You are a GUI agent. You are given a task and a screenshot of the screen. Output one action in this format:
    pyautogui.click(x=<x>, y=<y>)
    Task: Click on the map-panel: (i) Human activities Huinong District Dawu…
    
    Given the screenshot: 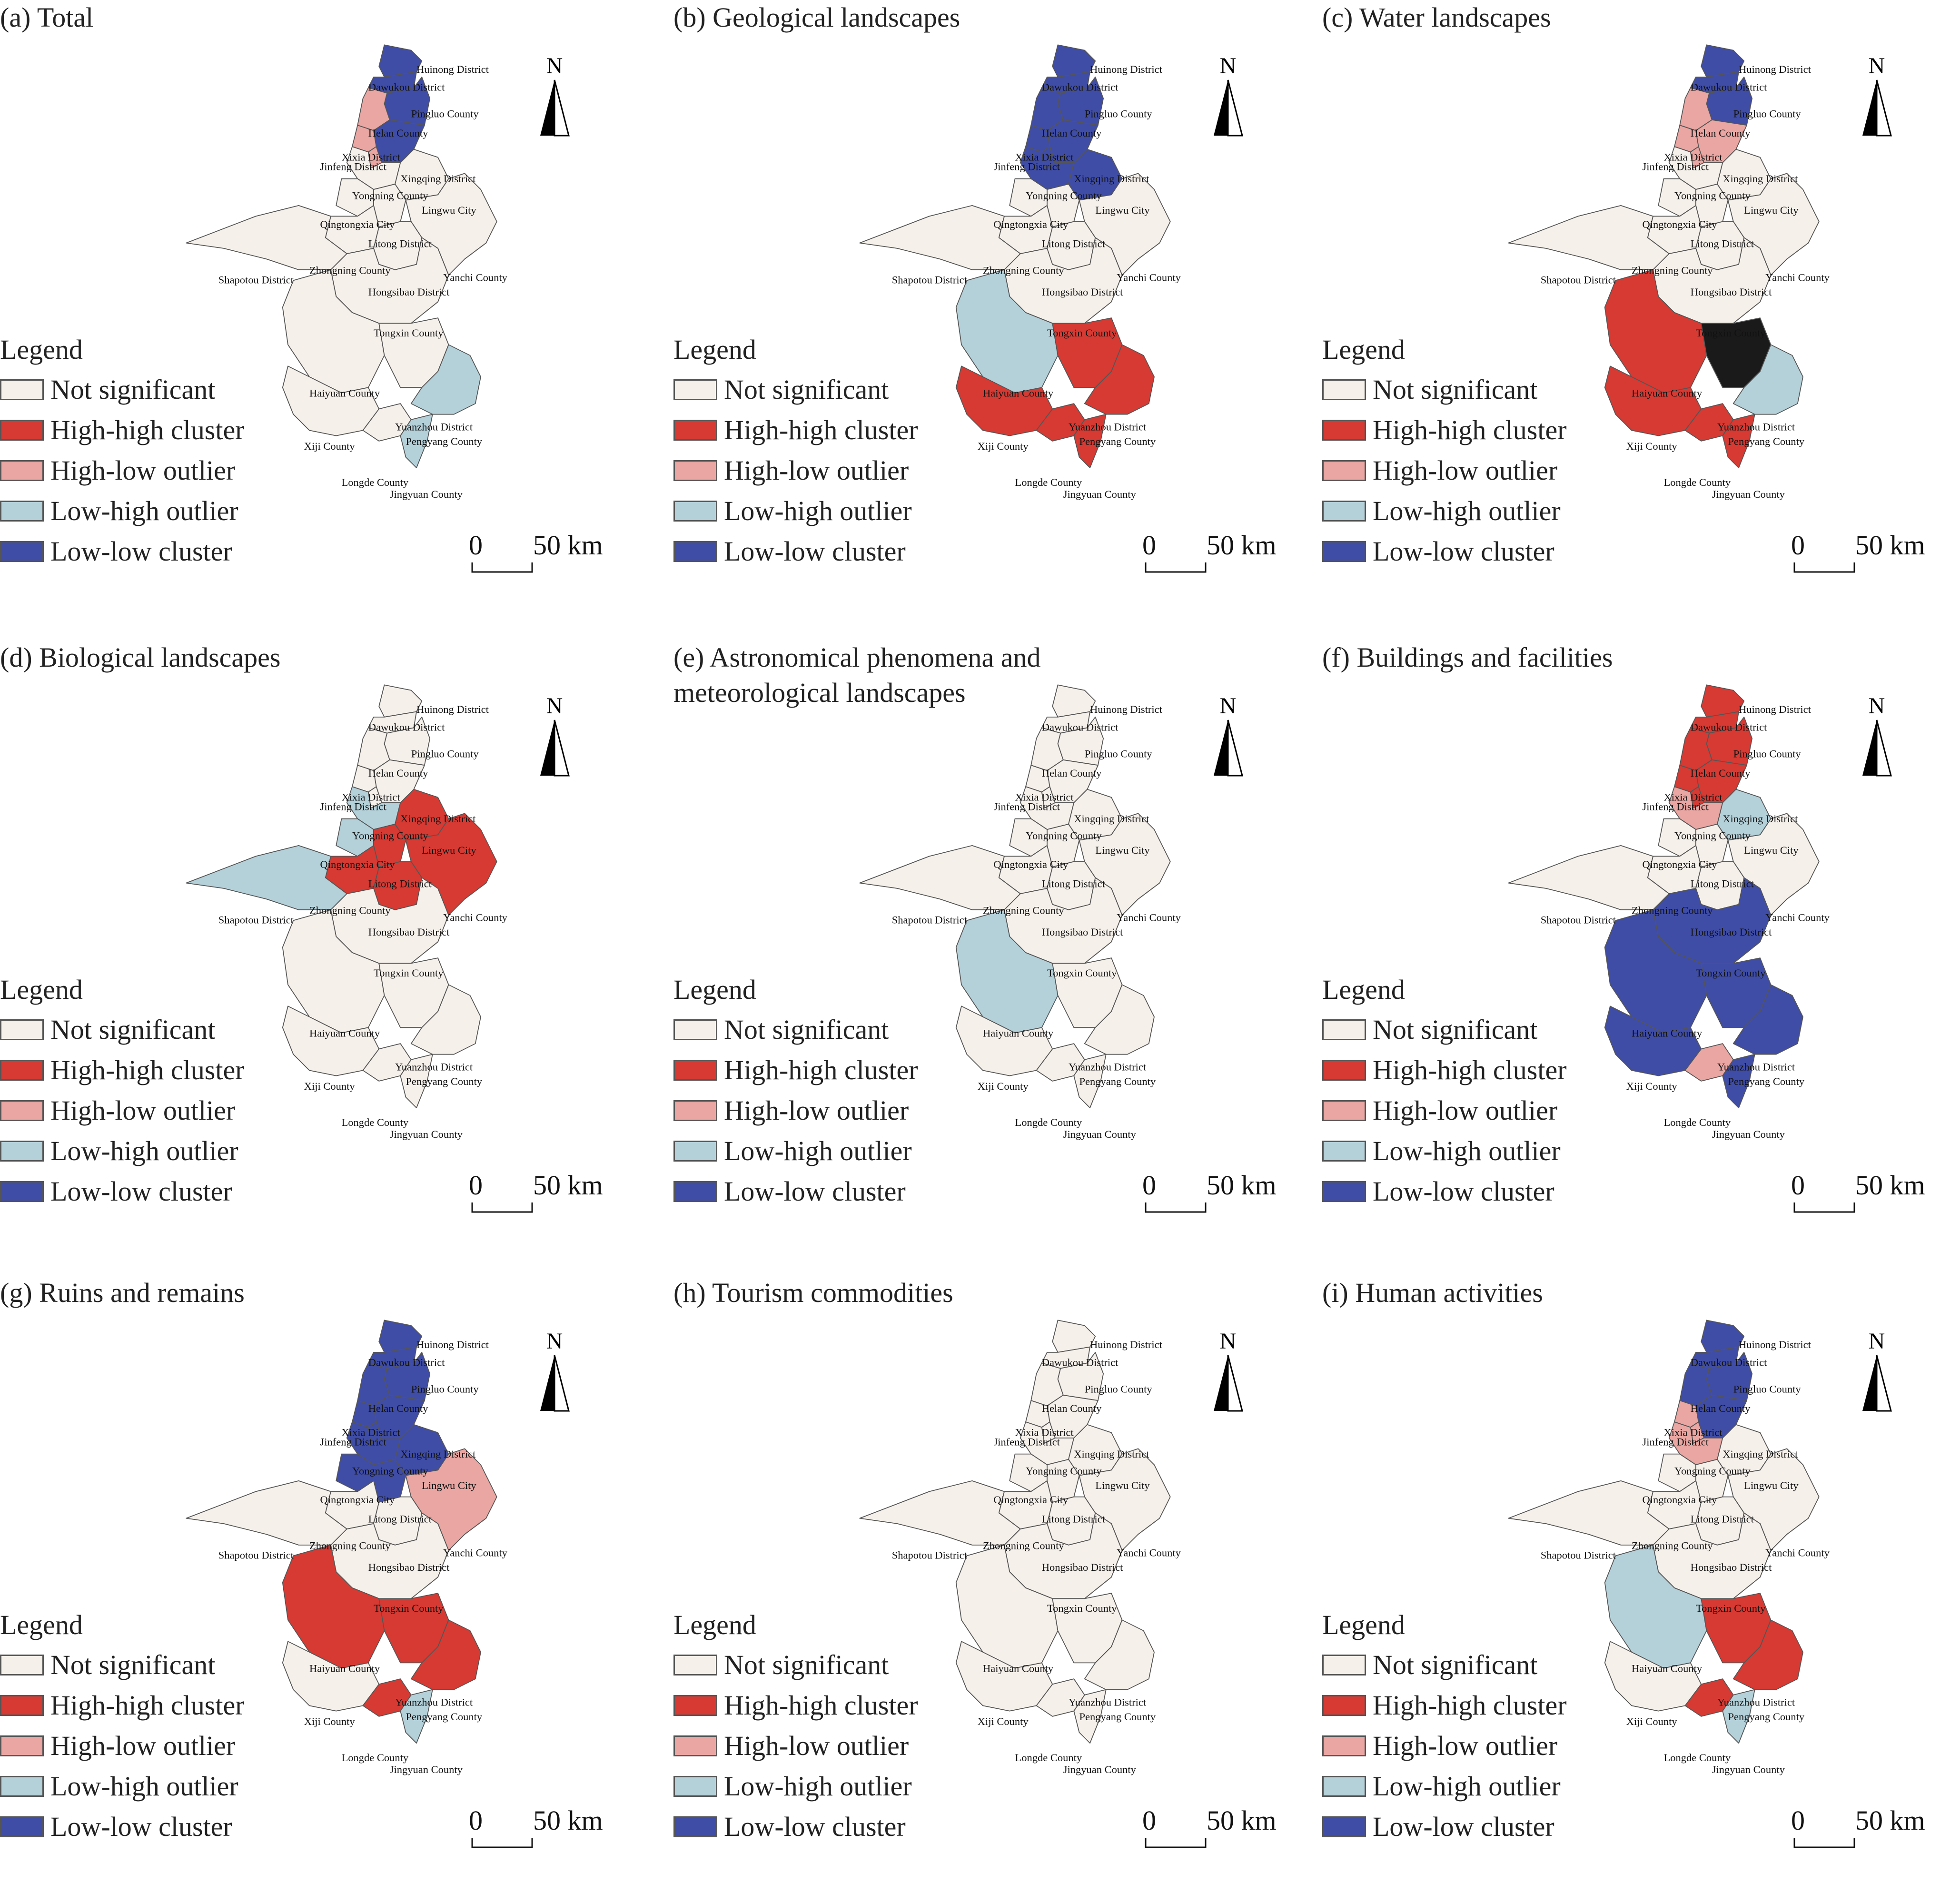 What is the action you would take?
    pyautogui.click(x=1641, y=1588)
    